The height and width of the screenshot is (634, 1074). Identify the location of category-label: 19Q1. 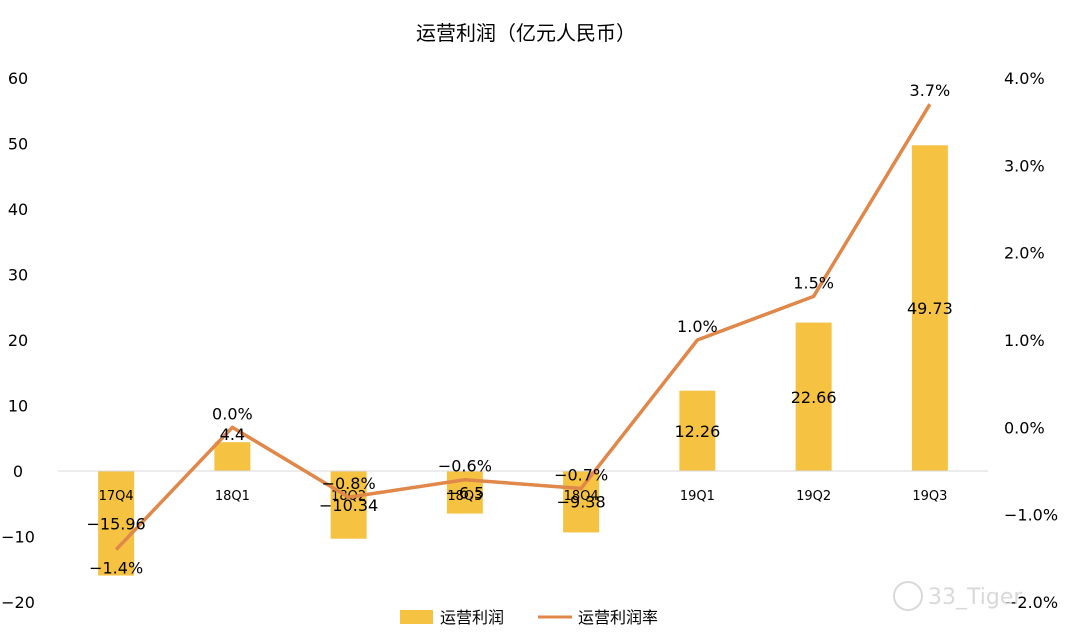
(697, 496).